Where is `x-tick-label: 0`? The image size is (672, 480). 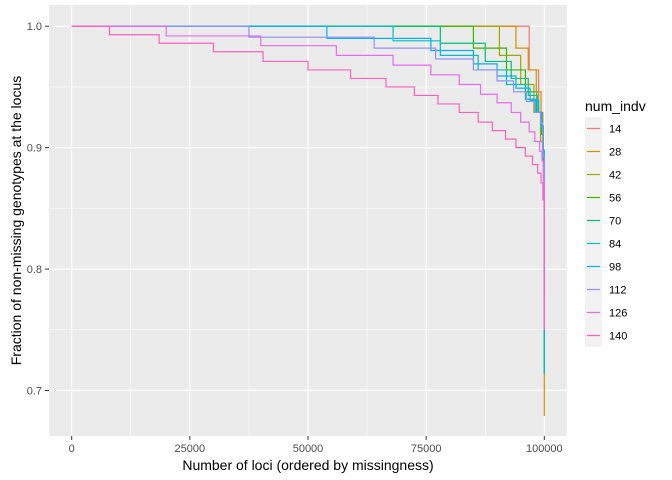 x-tick-label: 0 is located at coordinates (72, 449).